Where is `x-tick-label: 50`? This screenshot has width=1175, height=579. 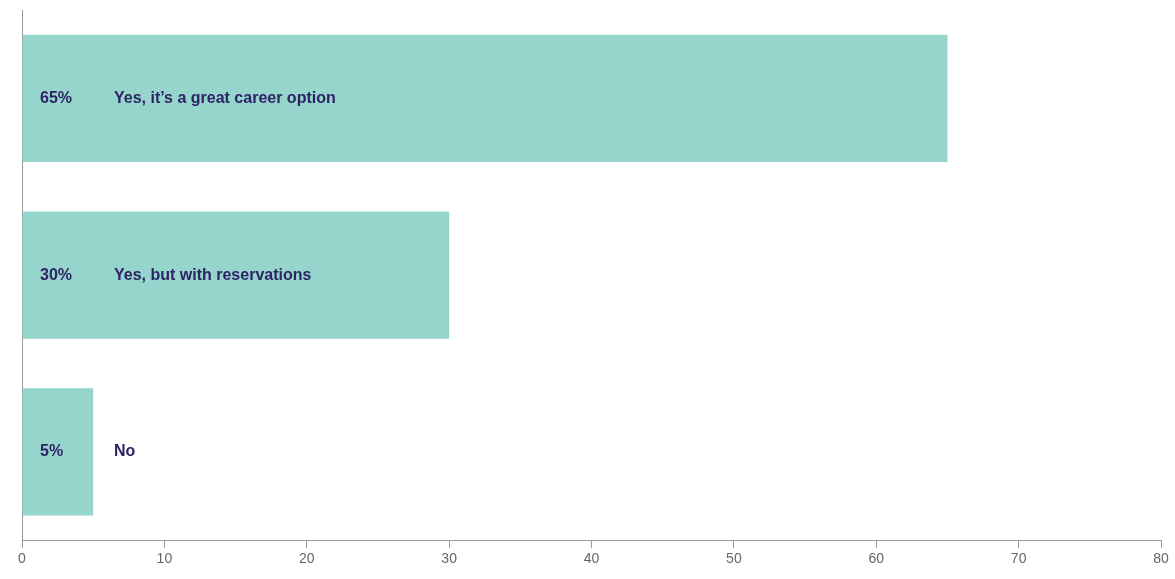 x-tick-label: 50 is located at coordinates (734, 558).